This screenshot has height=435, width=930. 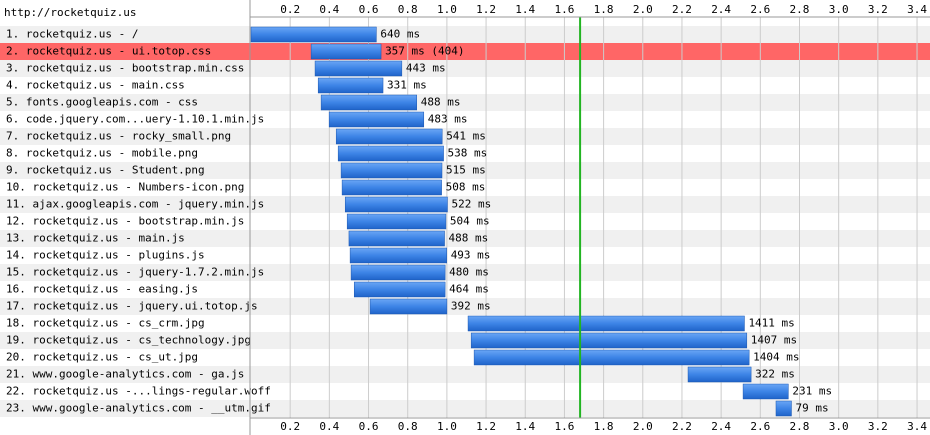 What do you see at coordinates (426, 68) in the screenshot?
I see `duration-label: 443 ms` at bounding box center [426, 68].